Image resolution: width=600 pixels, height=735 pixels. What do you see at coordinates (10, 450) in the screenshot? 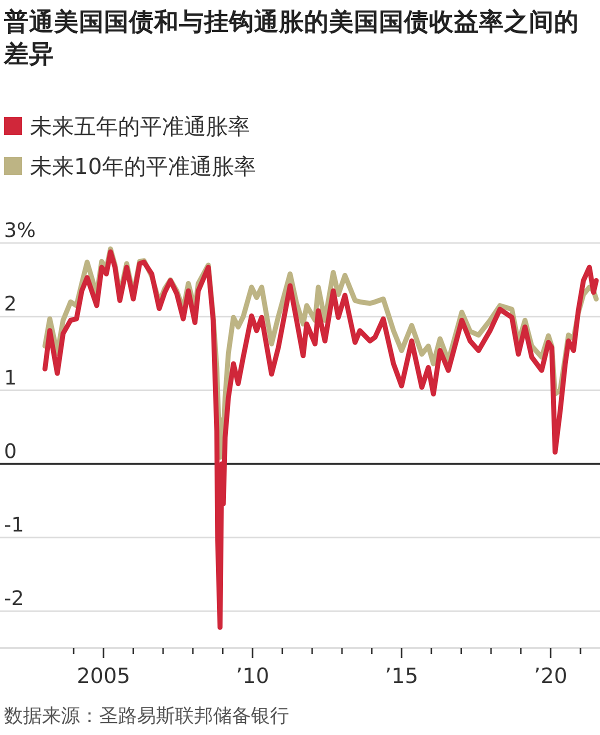
I see `y-tick-label: 0` at bounding box center [10, 450].